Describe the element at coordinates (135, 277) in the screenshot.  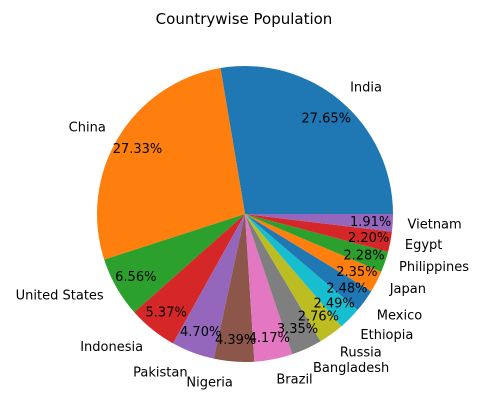
I see `percent-label-united-states: 6.56%` at that location.